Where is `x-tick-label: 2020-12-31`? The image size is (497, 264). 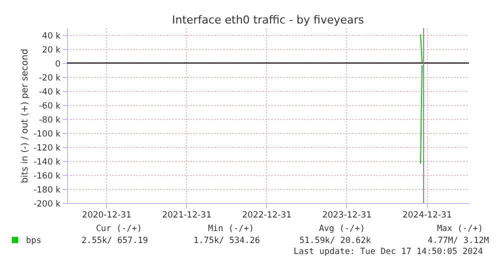 x-tick-label: 2020-12-31 is located at coordinates (107, 215).